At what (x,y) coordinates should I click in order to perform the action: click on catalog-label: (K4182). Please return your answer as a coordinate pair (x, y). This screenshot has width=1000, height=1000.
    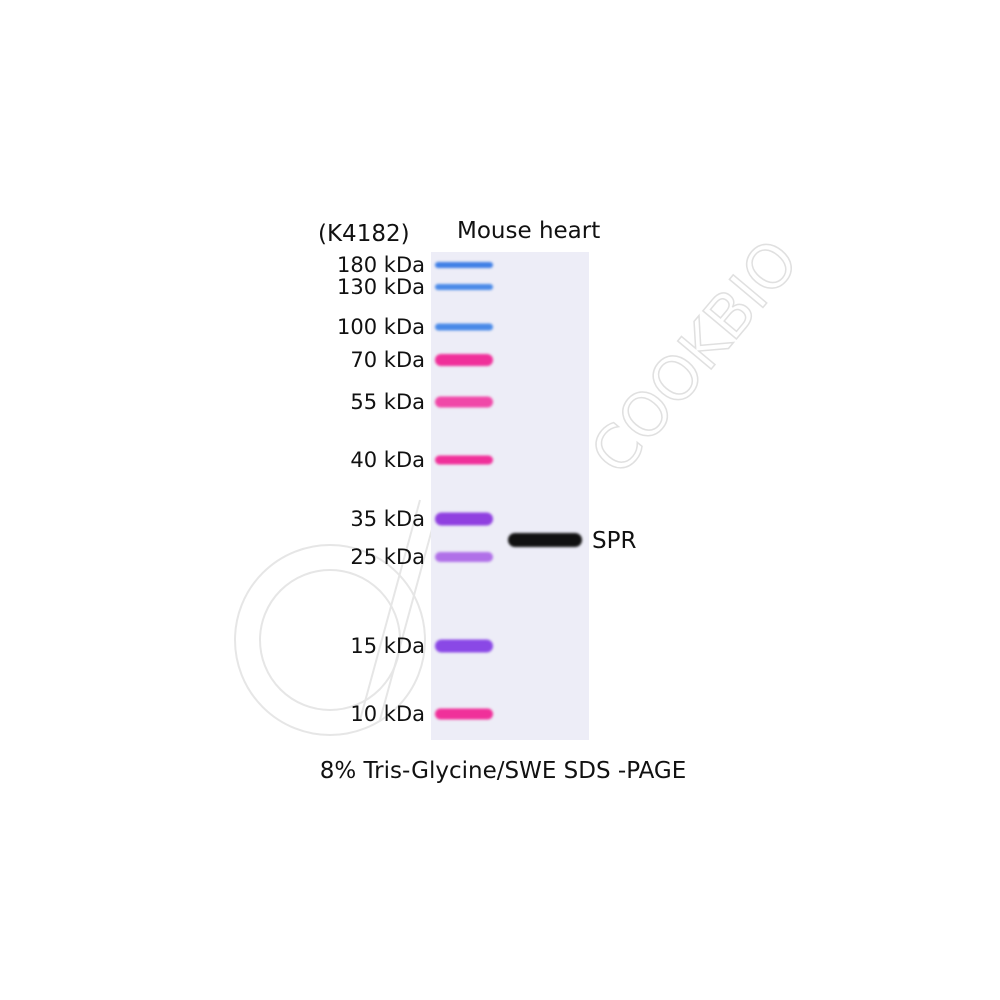
    Looking at the image, I should click on (364, 234).